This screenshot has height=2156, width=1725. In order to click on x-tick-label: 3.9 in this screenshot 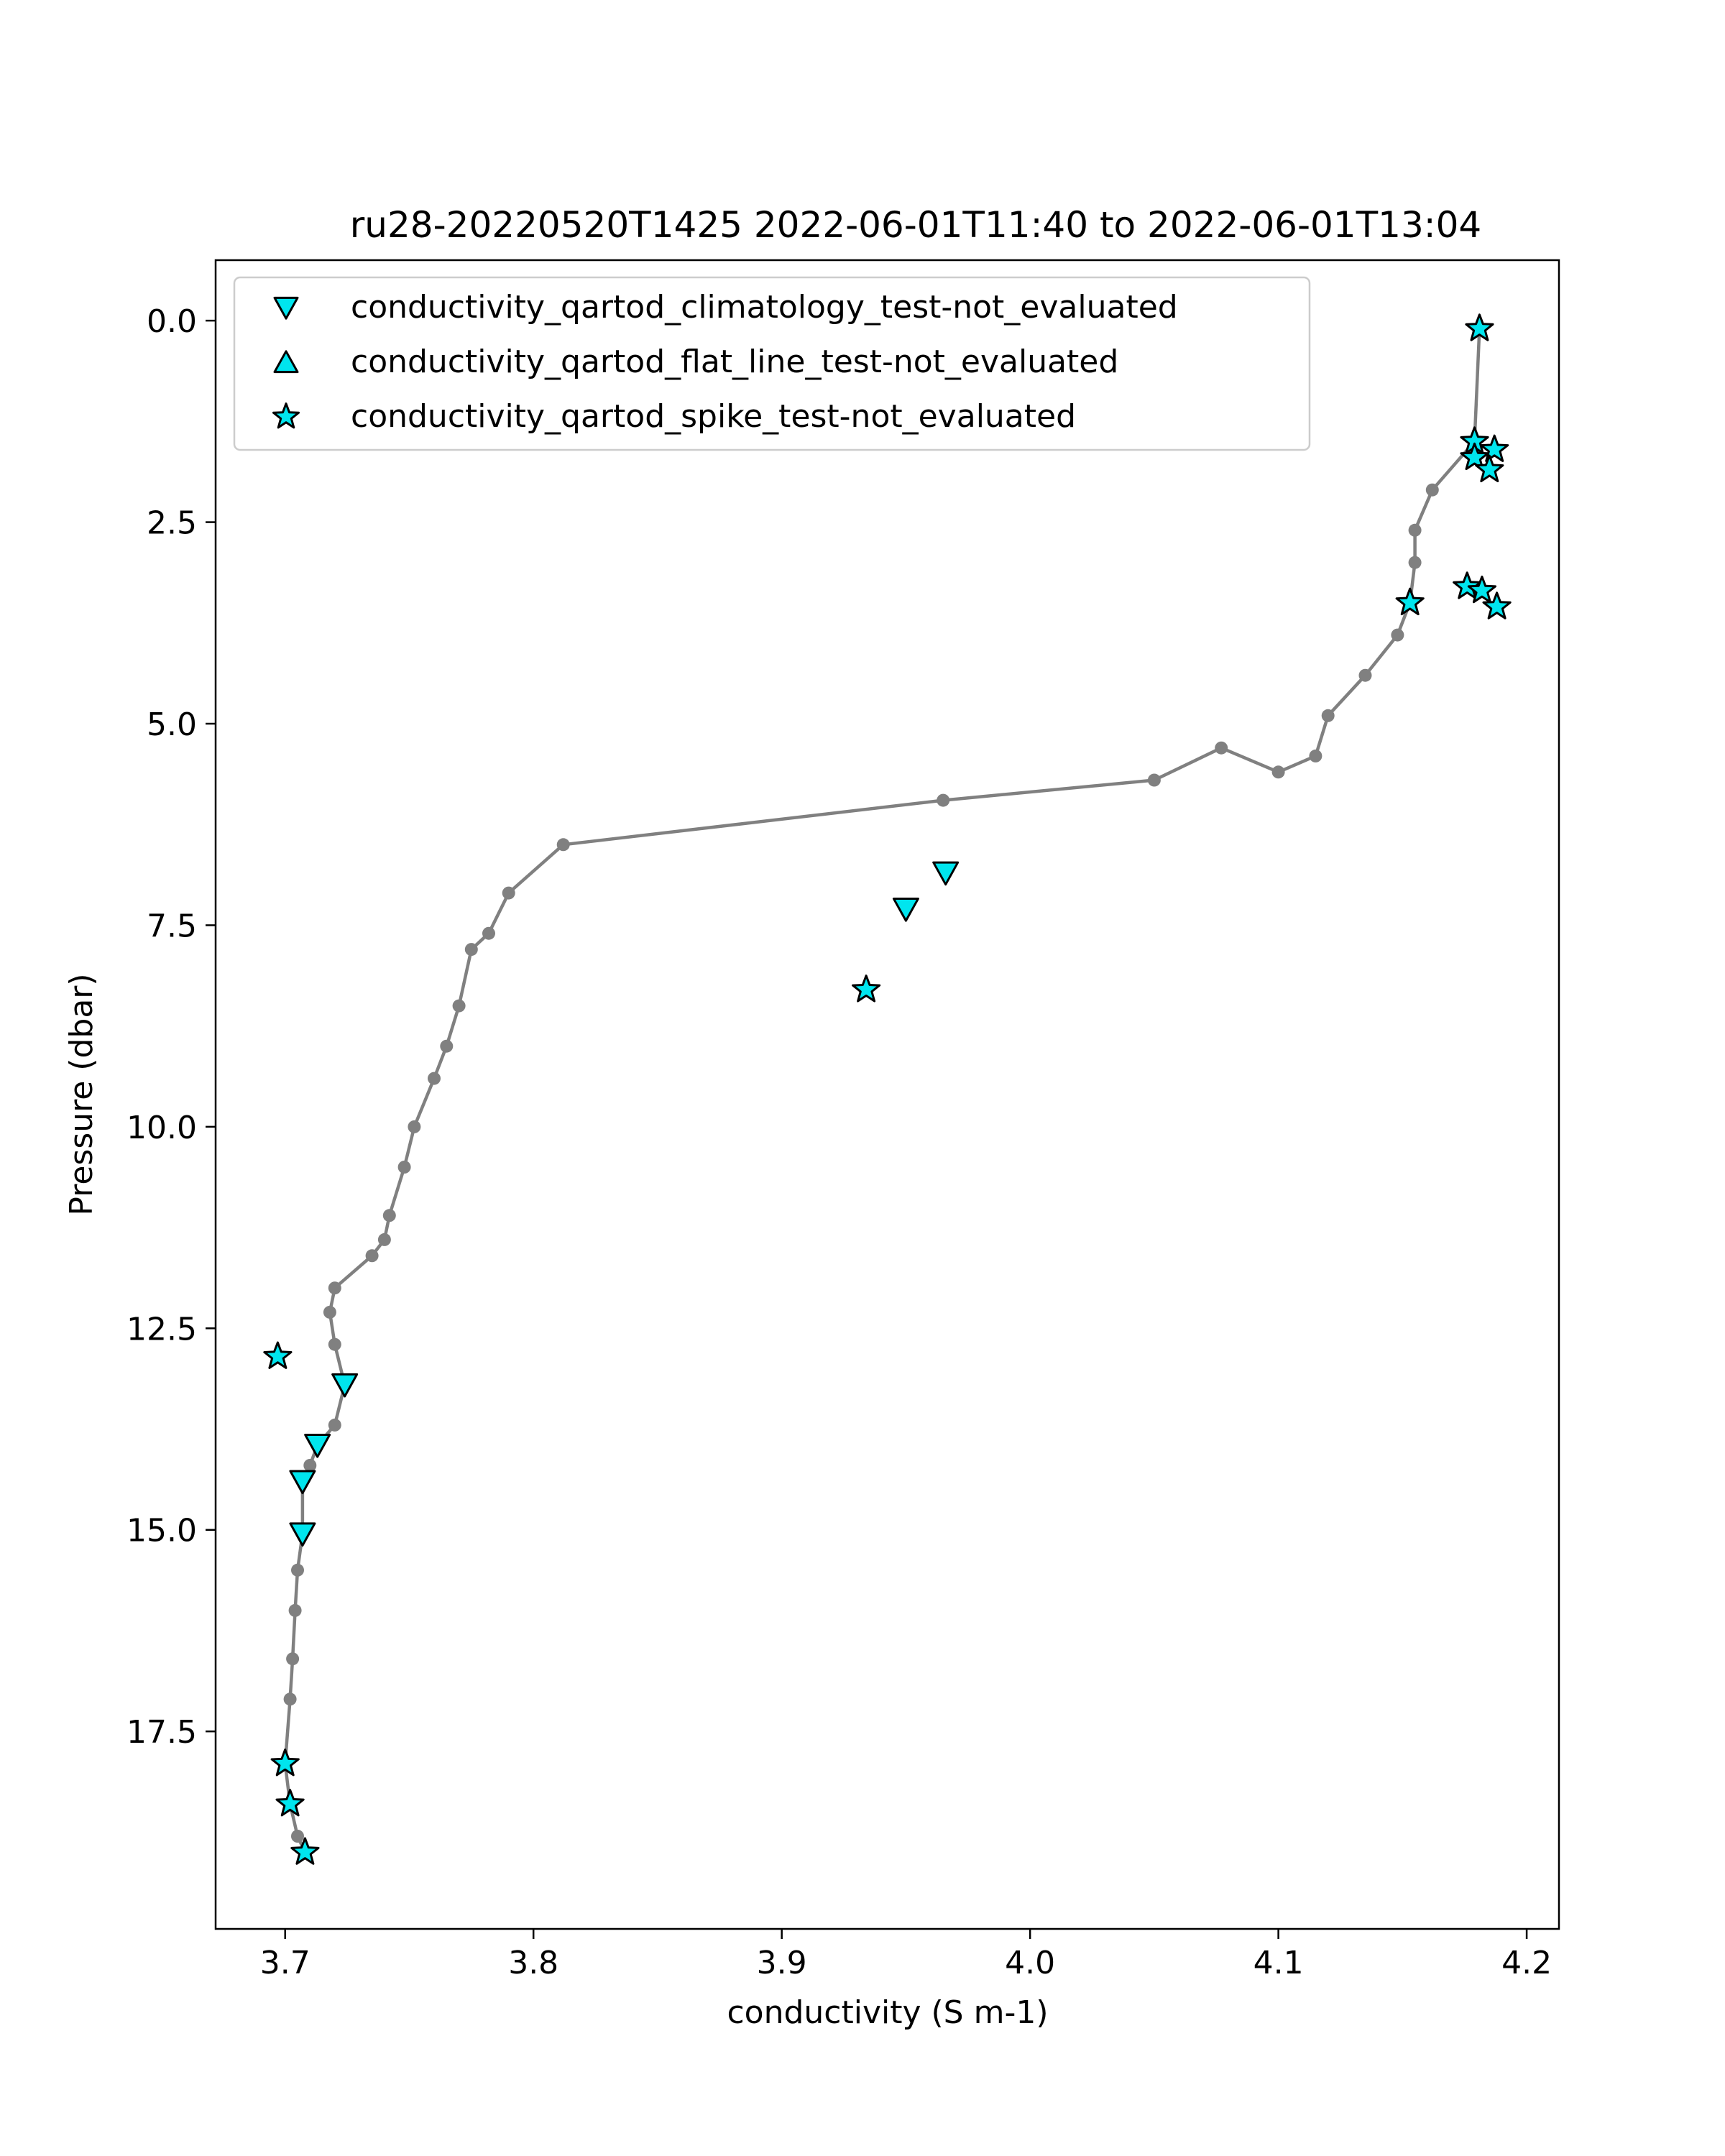, I will do `click(782, 1963)`.